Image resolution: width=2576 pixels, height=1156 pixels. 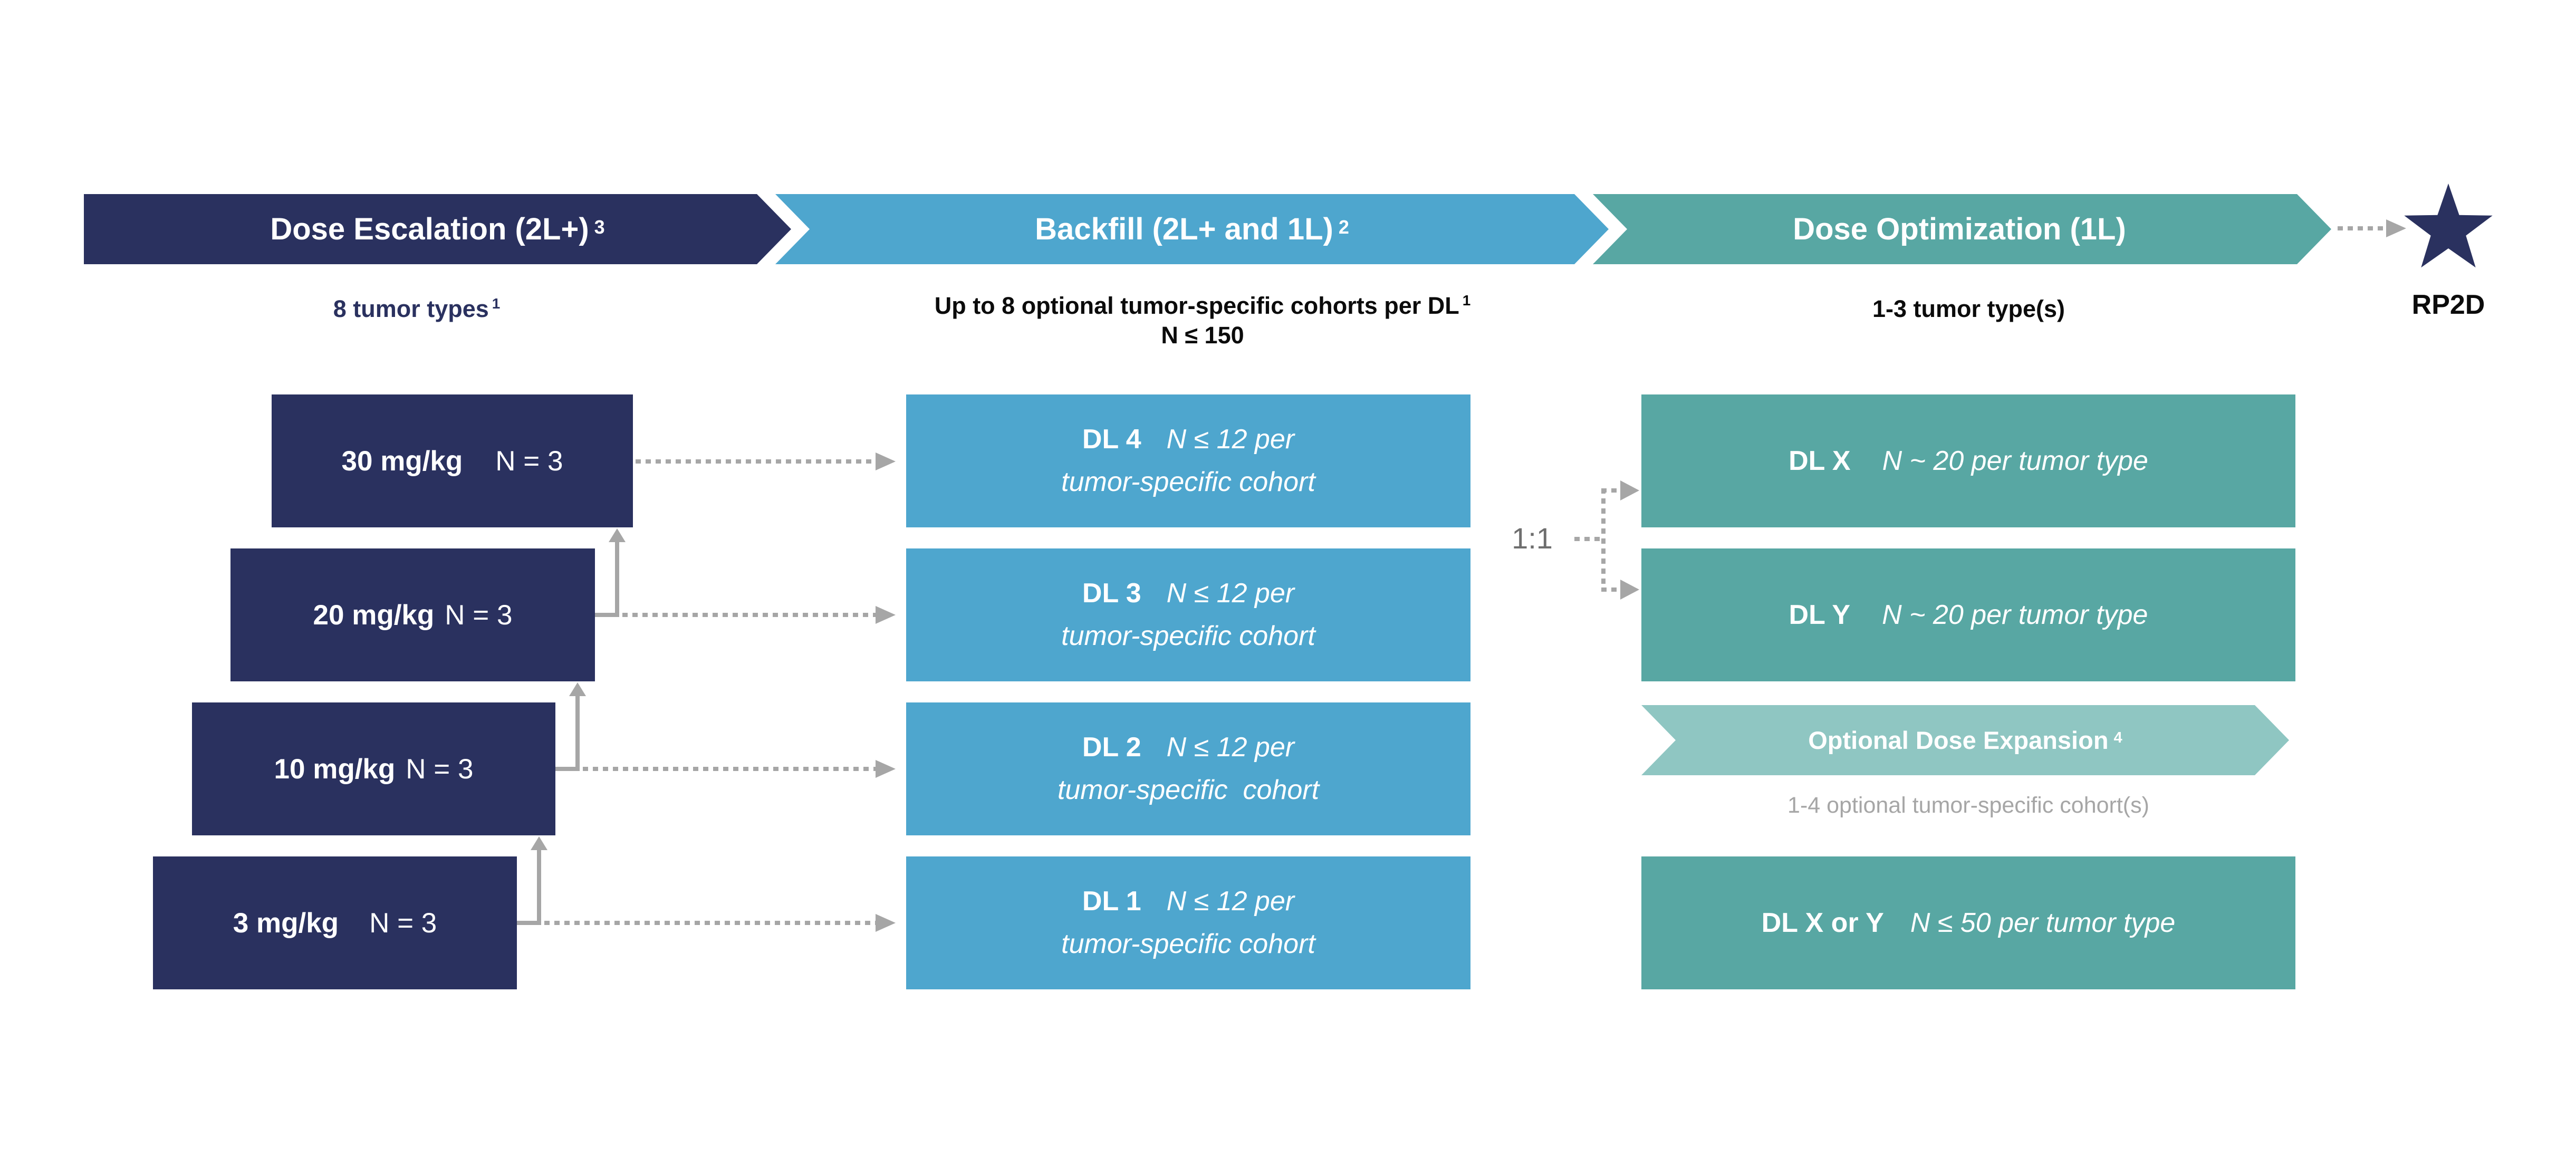 I want to click on dl-label: DL 2, so click(x=1111, y=747).